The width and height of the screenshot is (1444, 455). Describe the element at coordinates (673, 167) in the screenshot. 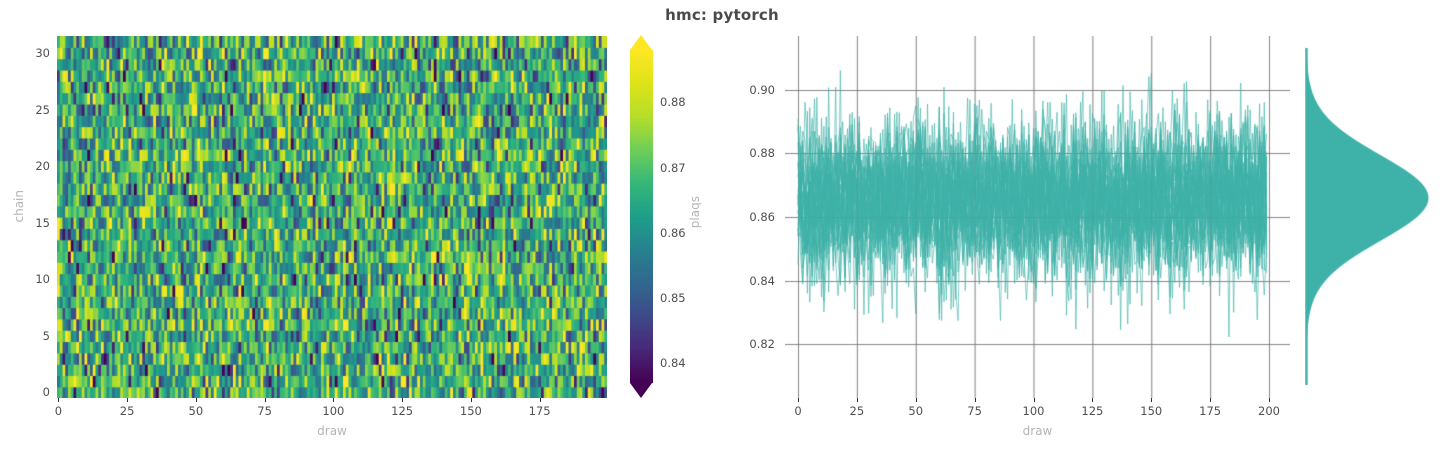

I see `tick-label: 0.87` at that location.